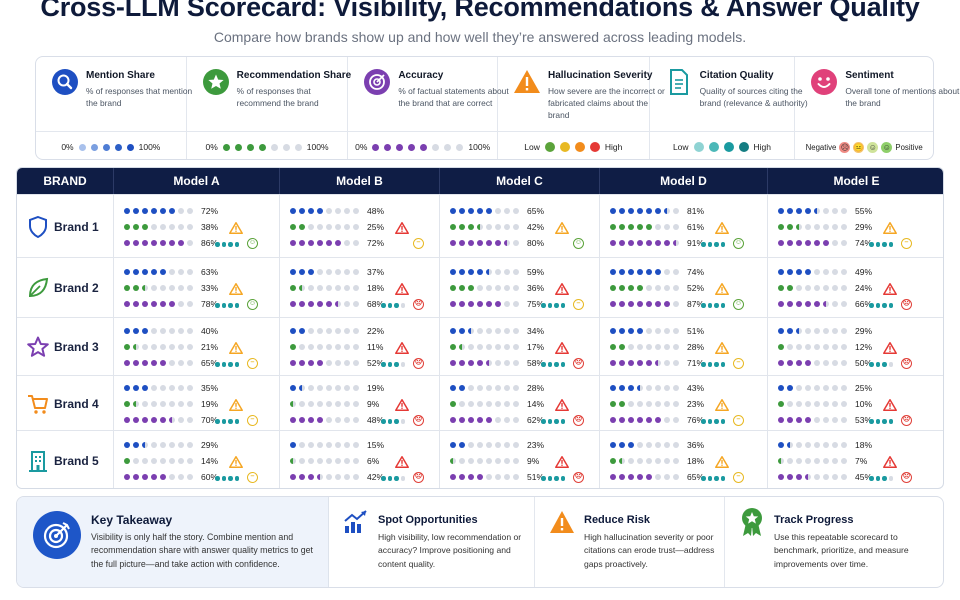 The height and width of the screenshot is (600, 960). Describe the element at coordinates (684, 272) in the screenshot. I see `mention-meter: 74%` at that location.